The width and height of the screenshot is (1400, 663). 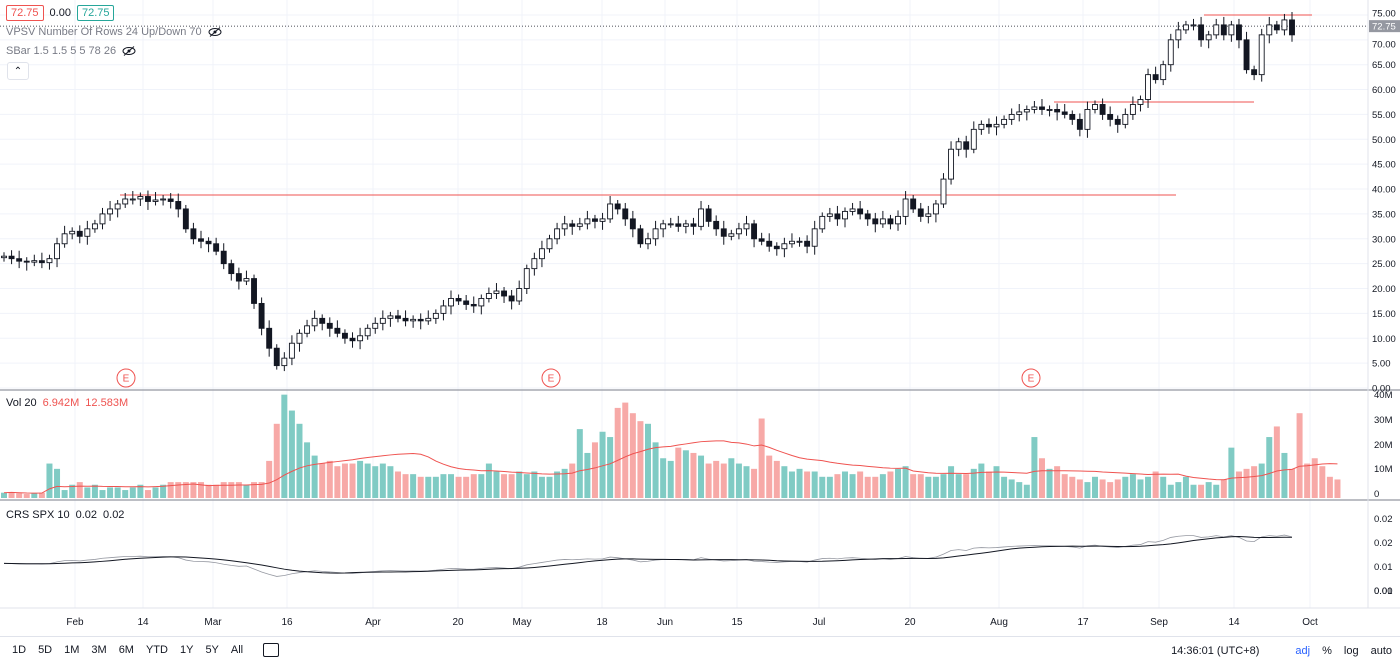 I want to click on crs-axis: 0.020.020.010.010.00, so click(x=1383, y=555).